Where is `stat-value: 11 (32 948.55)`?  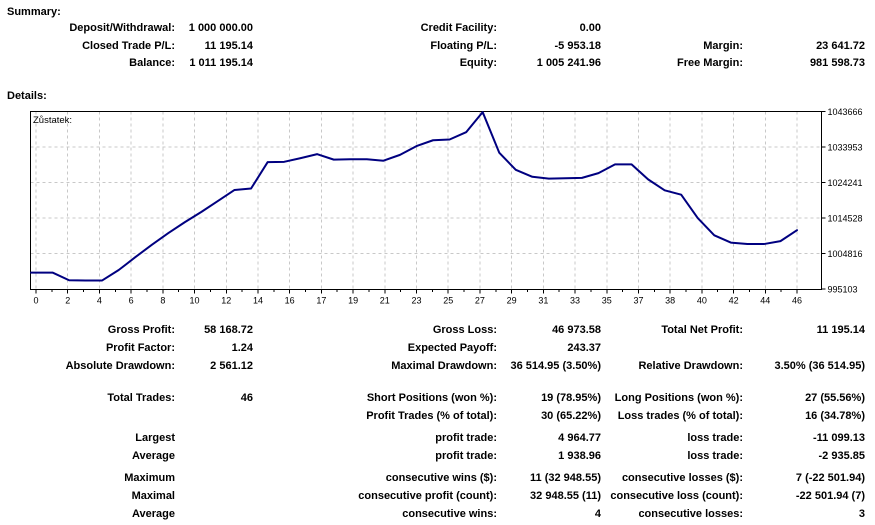 stat-value: 11 (32 948.55) is located at coordinates (565, 477).